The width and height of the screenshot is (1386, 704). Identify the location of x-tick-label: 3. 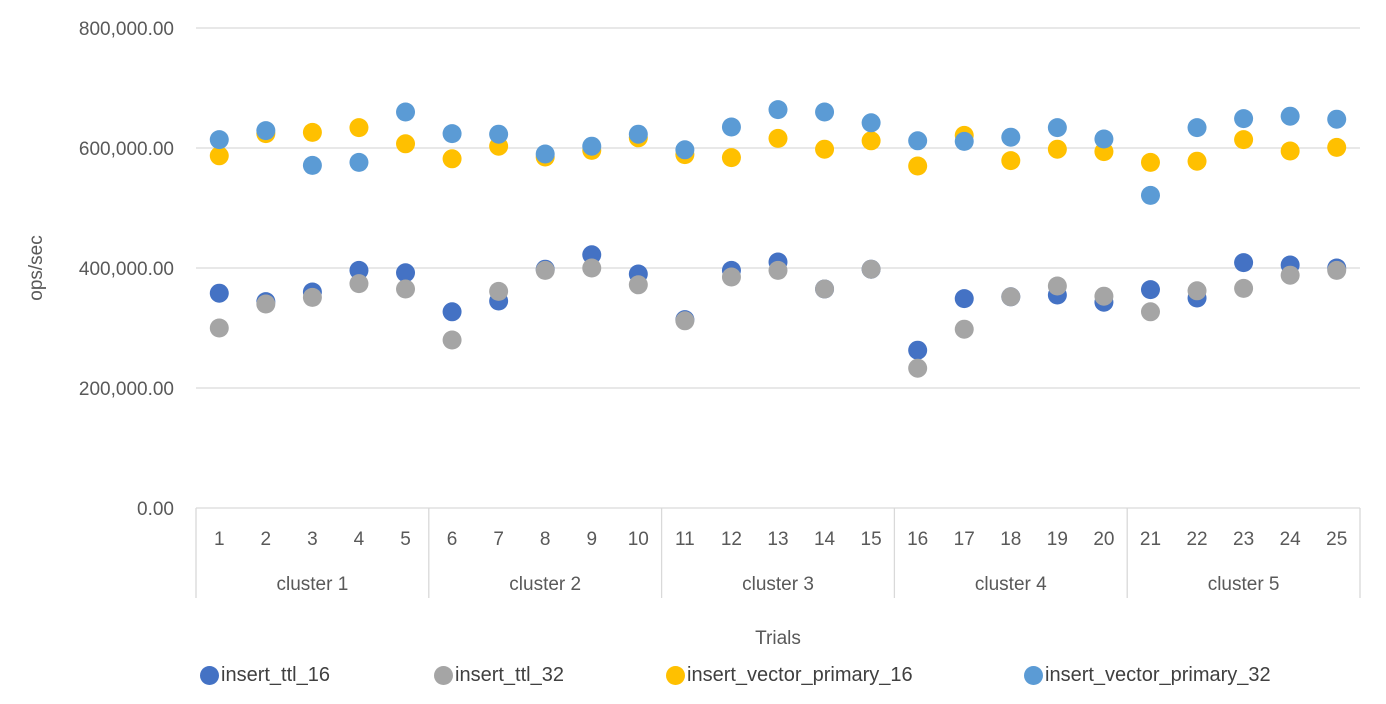
(312, 539).